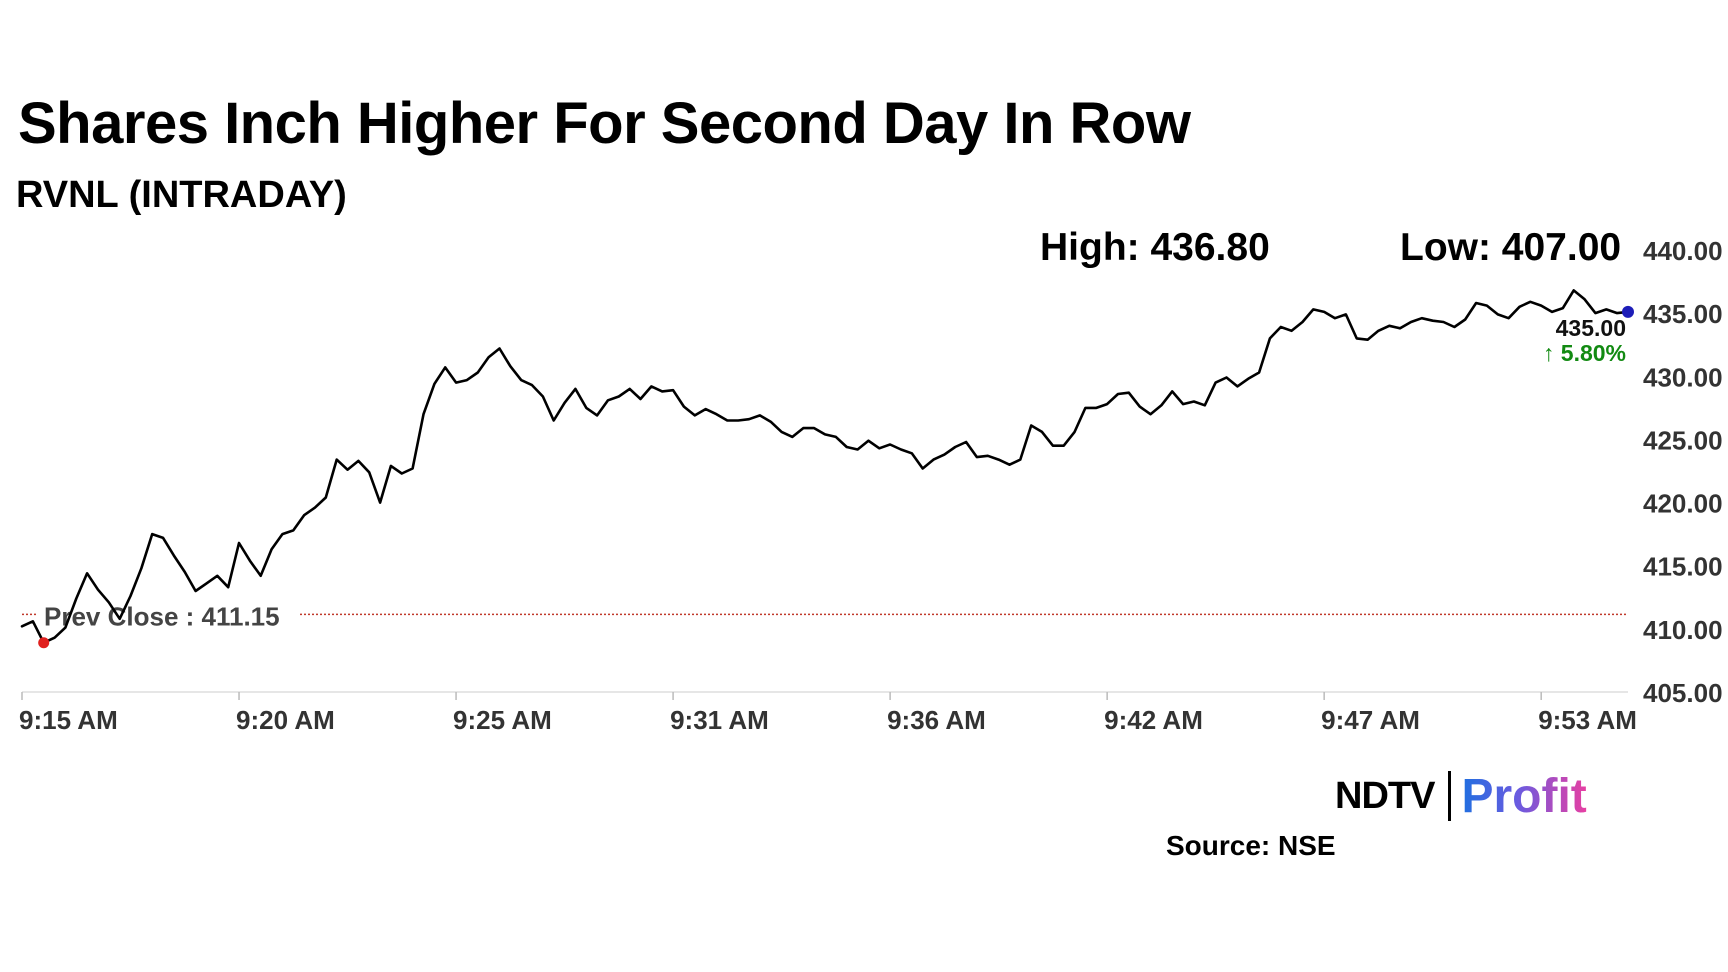  Describe the element at coordinates (44, 643) in the screenshot. I see `low-point-marker` at that location.